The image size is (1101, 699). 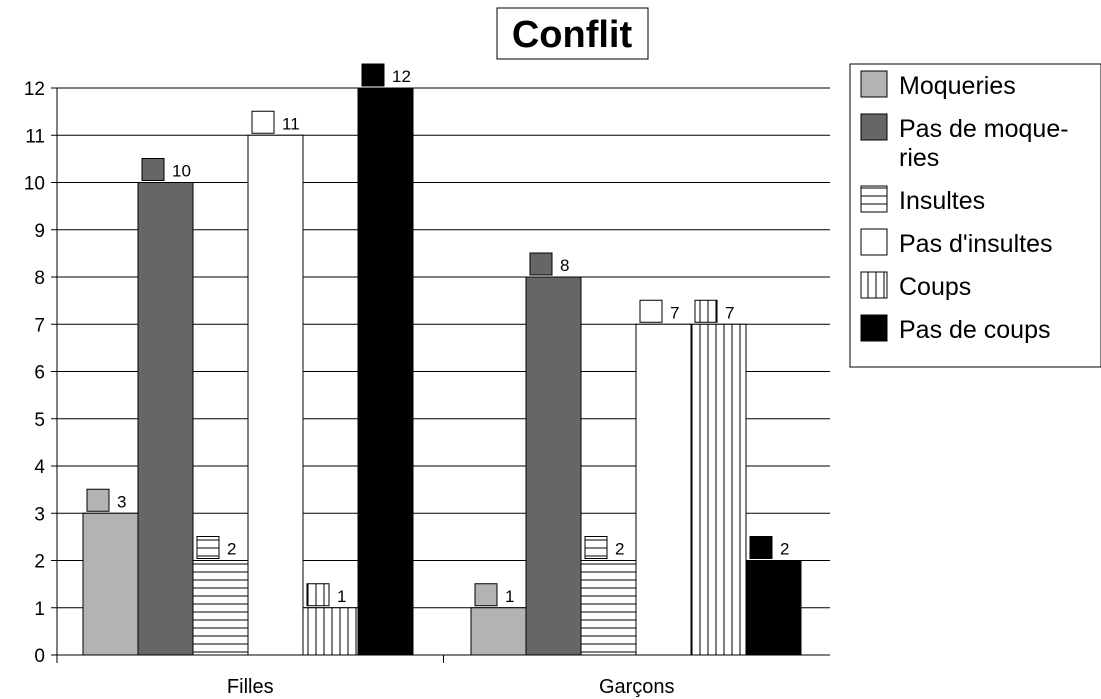 What do you see at coordinates (35, 136) in the screenshot?
I see `y-tick-label: 11` at bounding box center [35, 136].